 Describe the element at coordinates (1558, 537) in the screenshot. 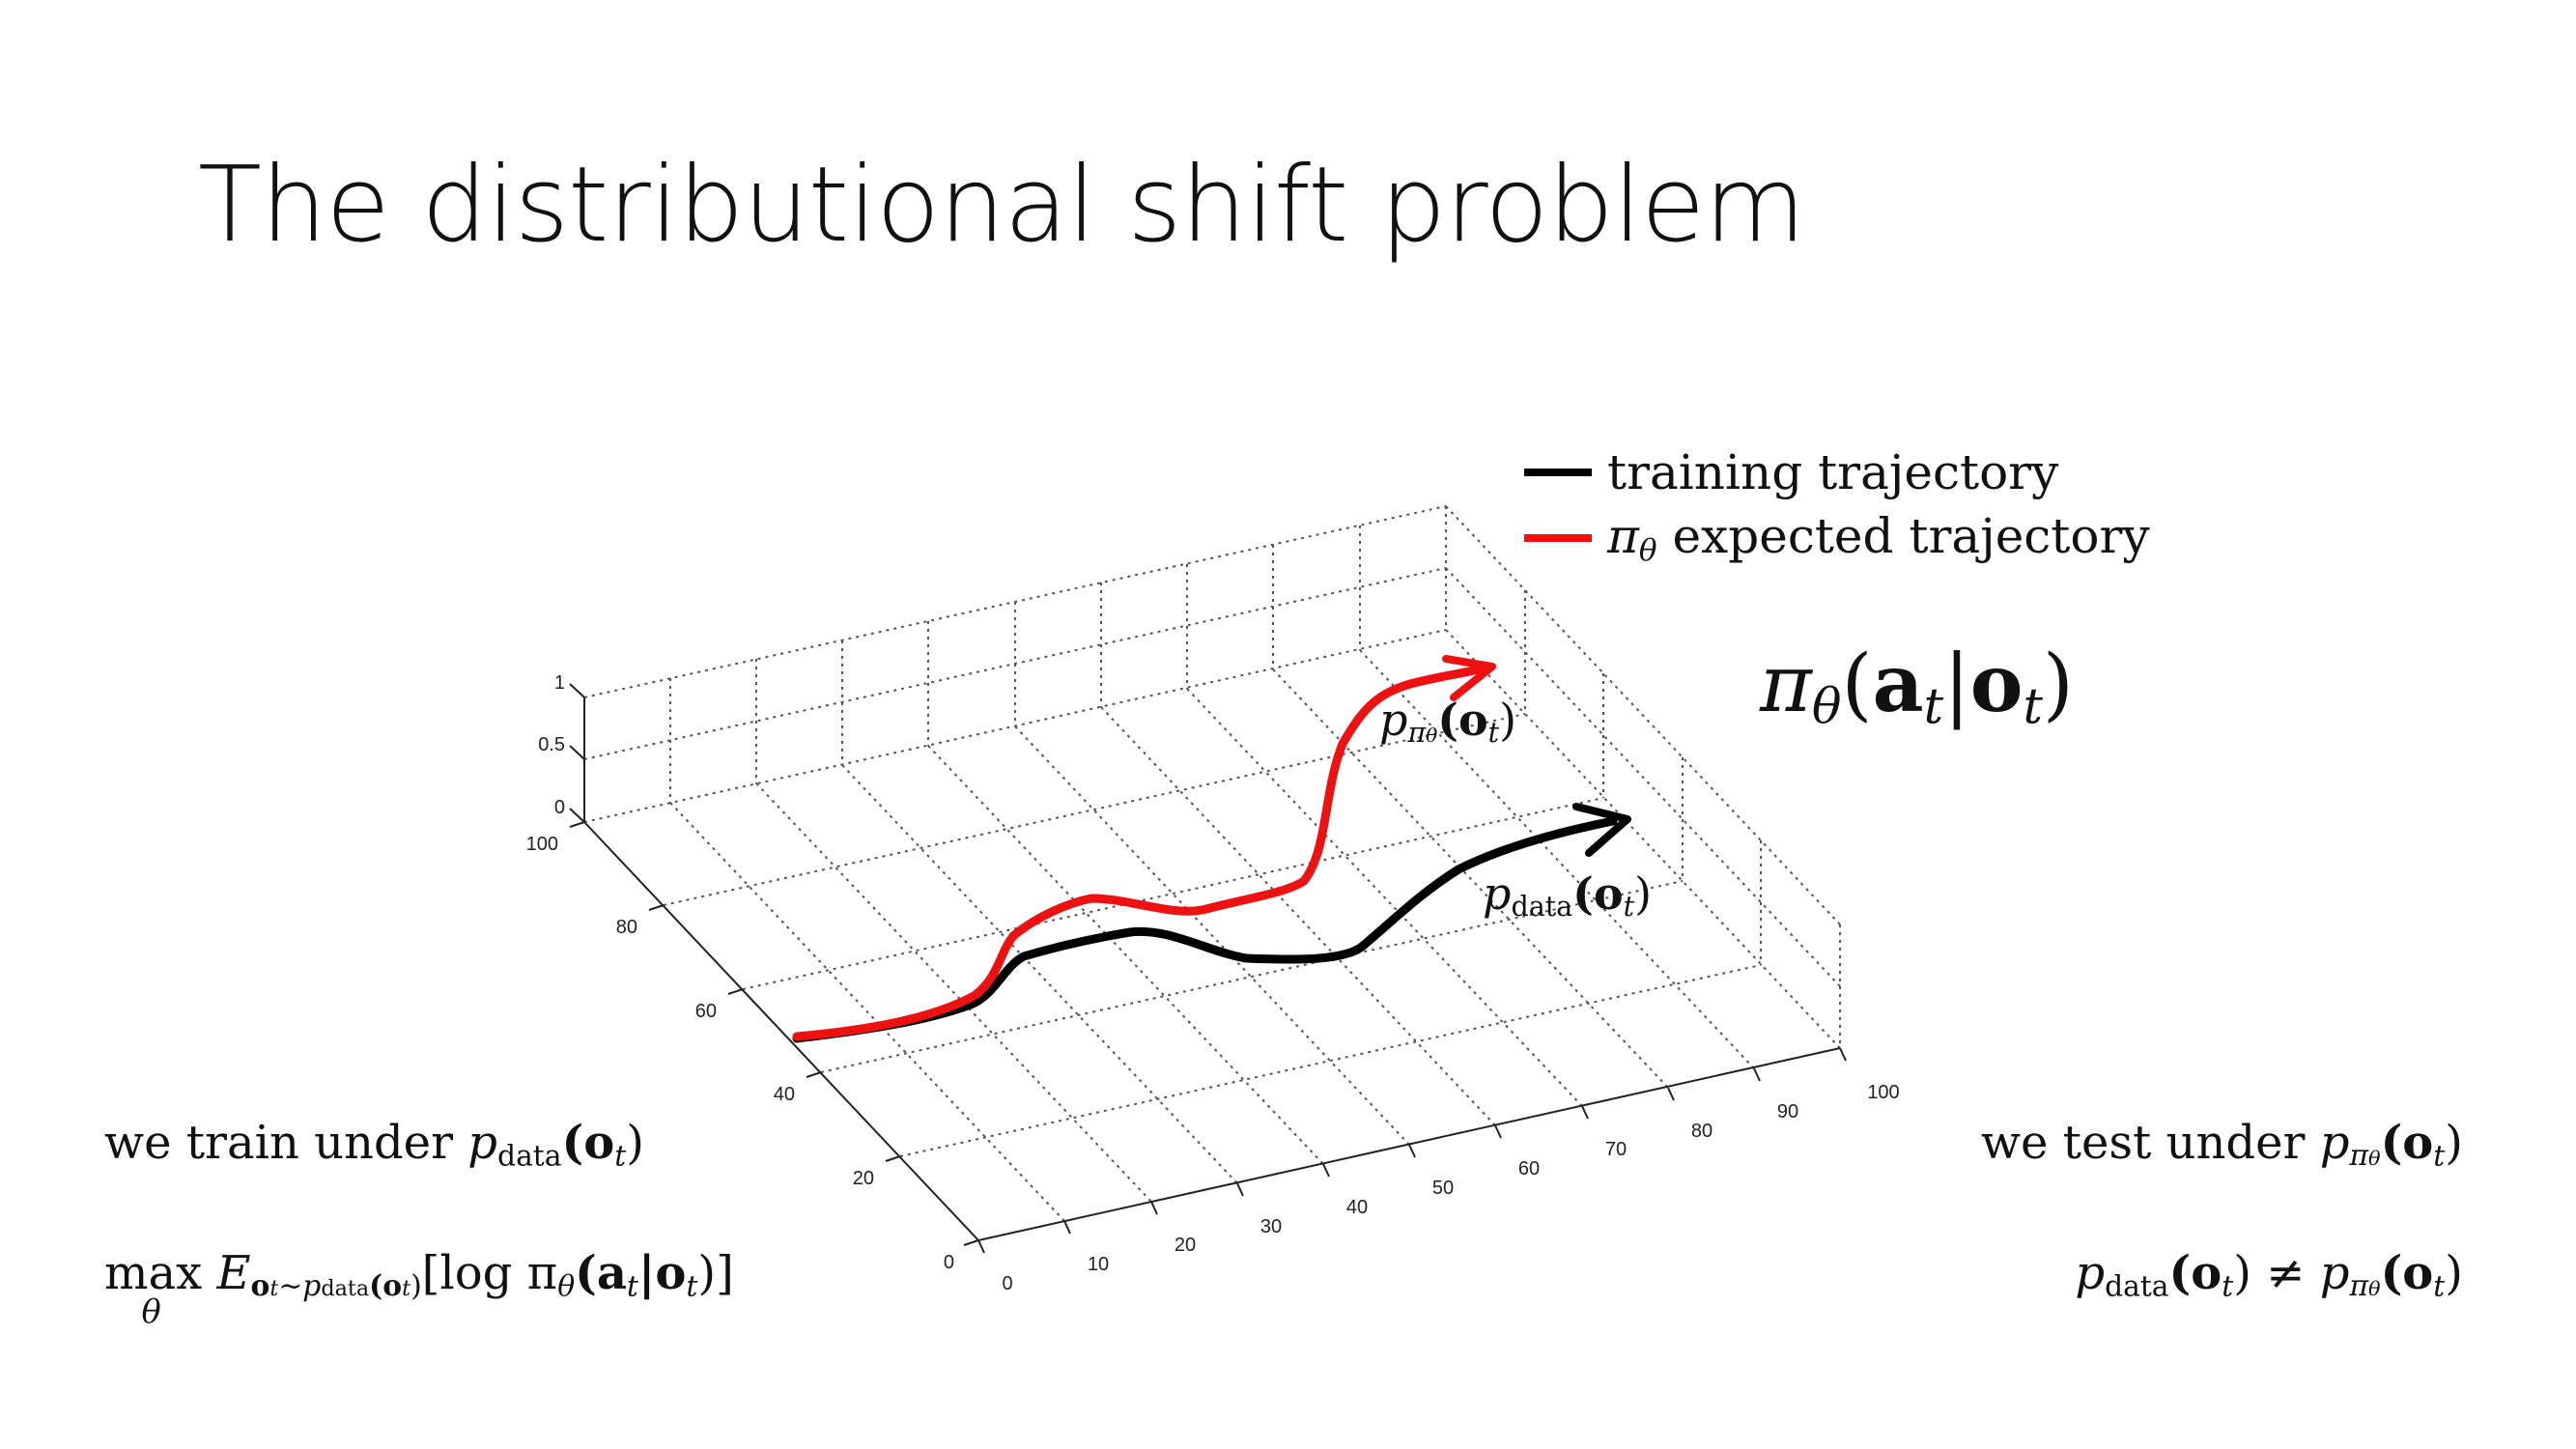

I see `legend-swatch-red` at that location.